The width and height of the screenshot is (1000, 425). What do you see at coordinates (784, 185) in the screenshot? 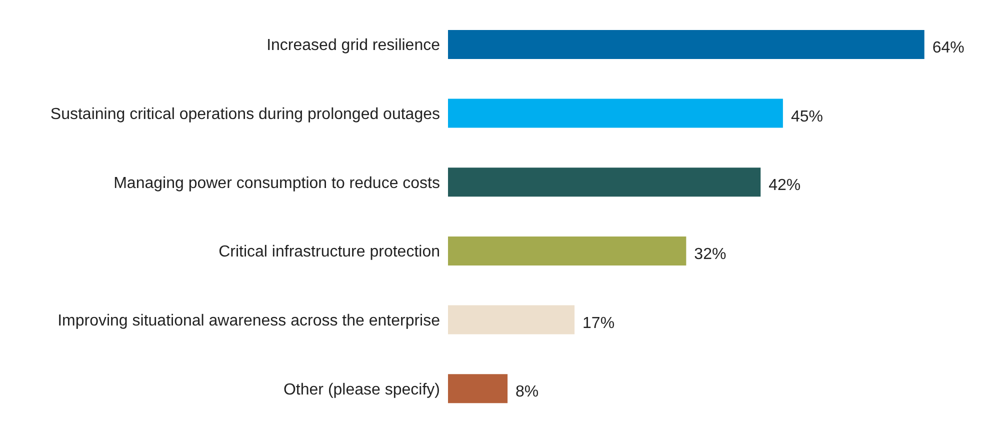
I see `data-label: 42%` at bounding box center [784, 185].